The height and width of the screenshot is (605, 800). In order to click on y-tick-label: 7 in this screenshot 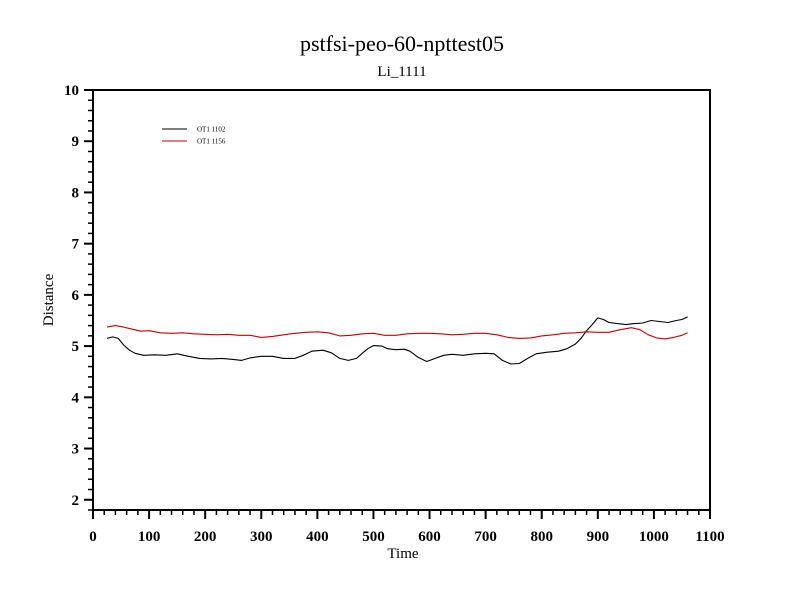, I will do `click(76, 245)`.